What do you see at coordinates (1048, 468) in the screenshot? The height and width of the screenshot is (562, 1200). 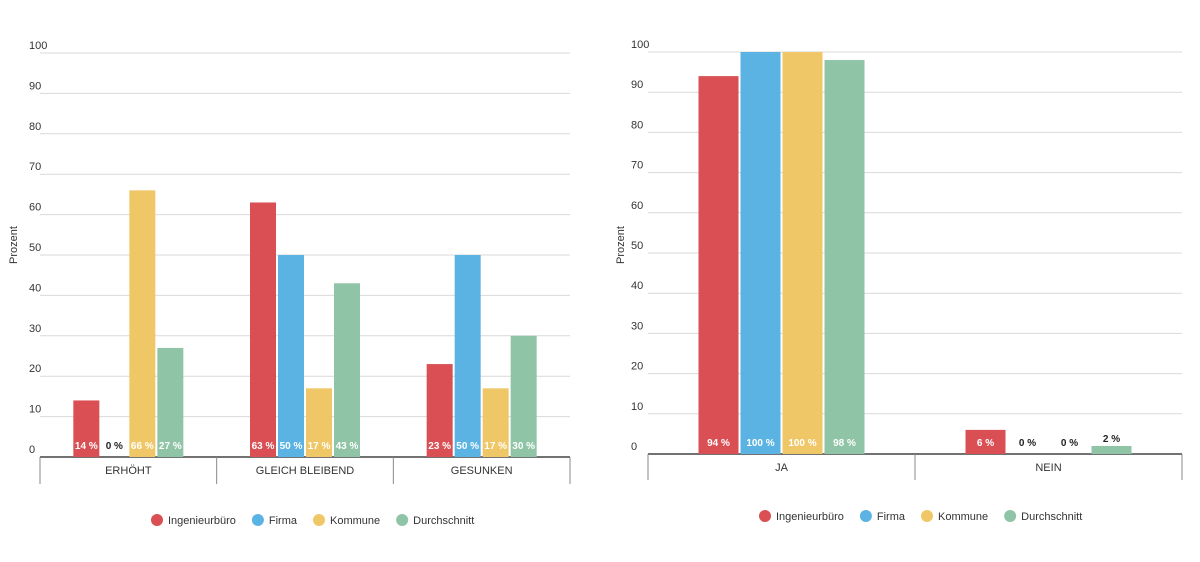 I see `x-tick-label: NEIN` at bounding box center [1048, 468].